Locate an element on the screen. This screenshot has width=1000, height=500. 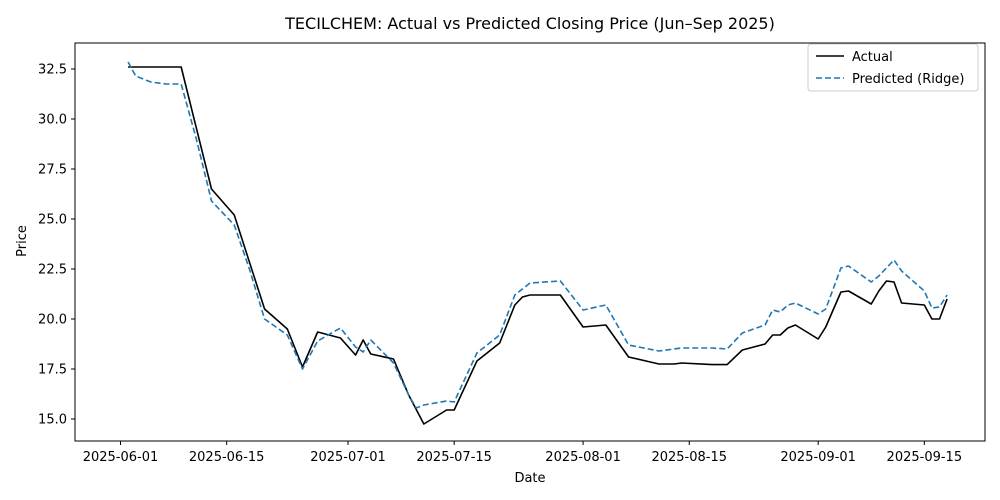
x-tick-label: 2025-08-15 is located at coordinates (689, 457).